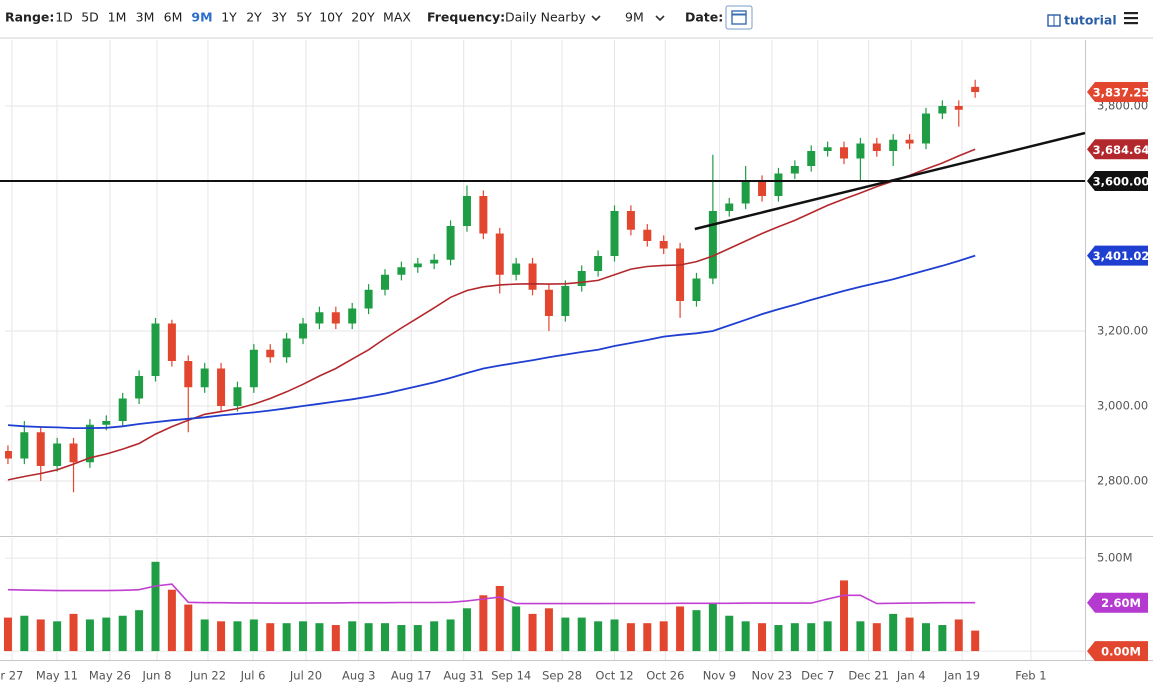 Image resolution: width=1153 pixels, height=691 pixels. What do you see at coordinates (1115, 558) in the screenshot?
I see `volume-tick-label: 5.00M` at bounding box center [1115, 558].